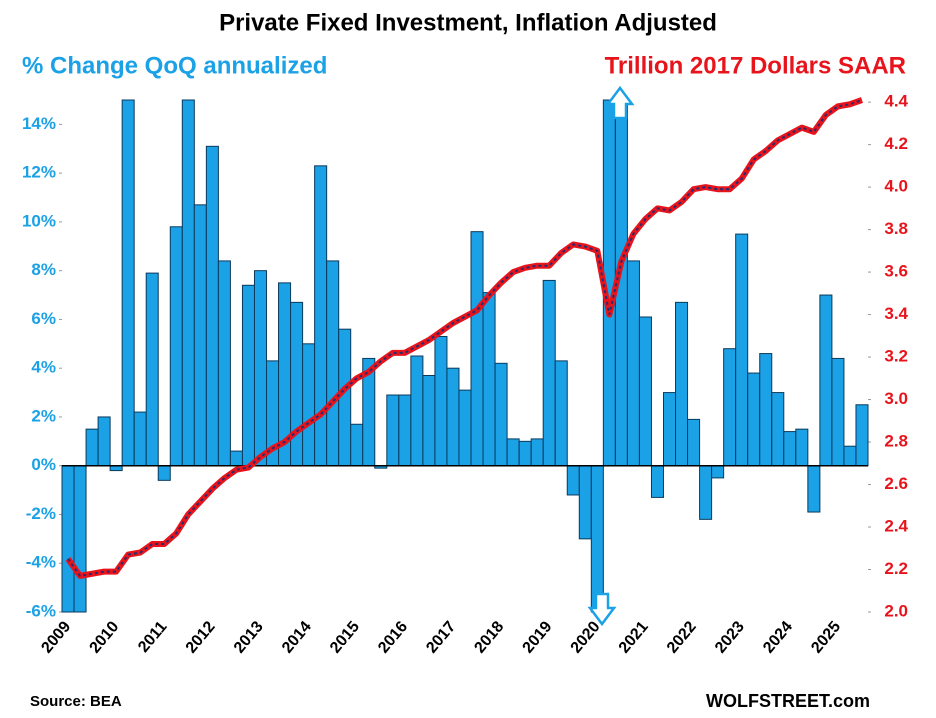 The image size is (936, 718). I want to click on y2-axis-title: Trillion 2017 Dollars SAAR, so click(755, 65).